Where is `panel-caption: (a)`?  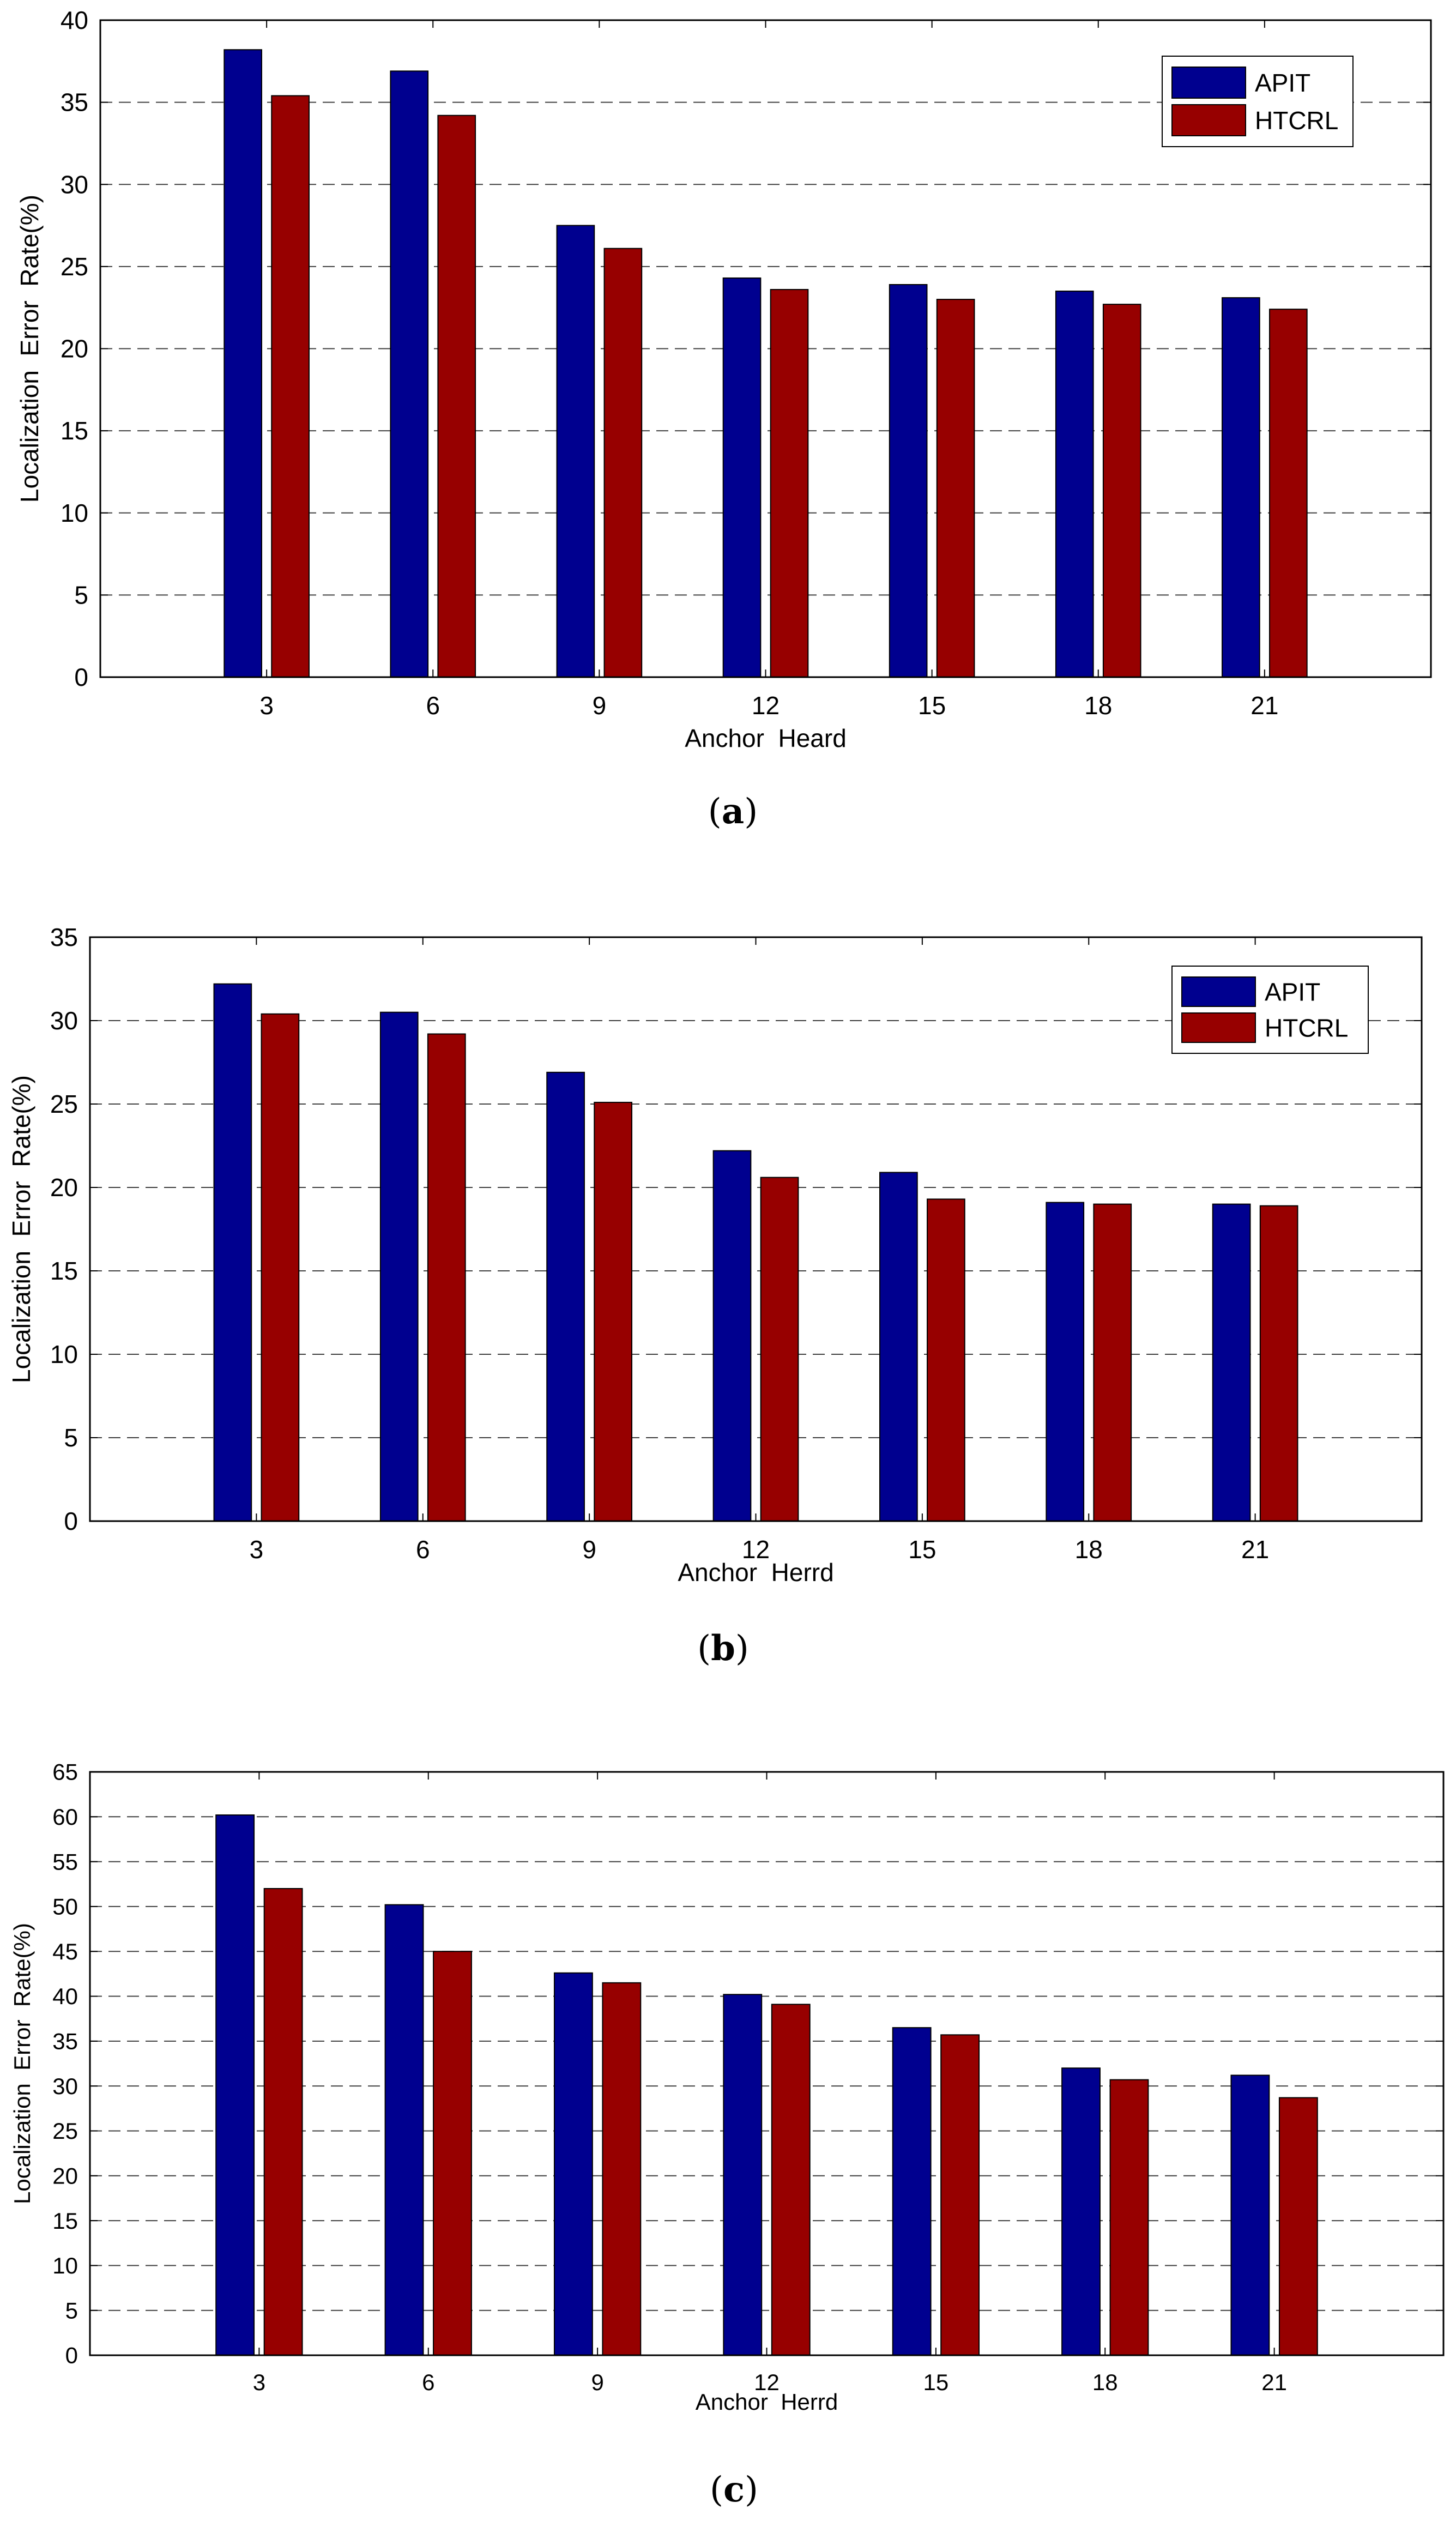 panel-caption: (a) is located at coordinates (733, 811).